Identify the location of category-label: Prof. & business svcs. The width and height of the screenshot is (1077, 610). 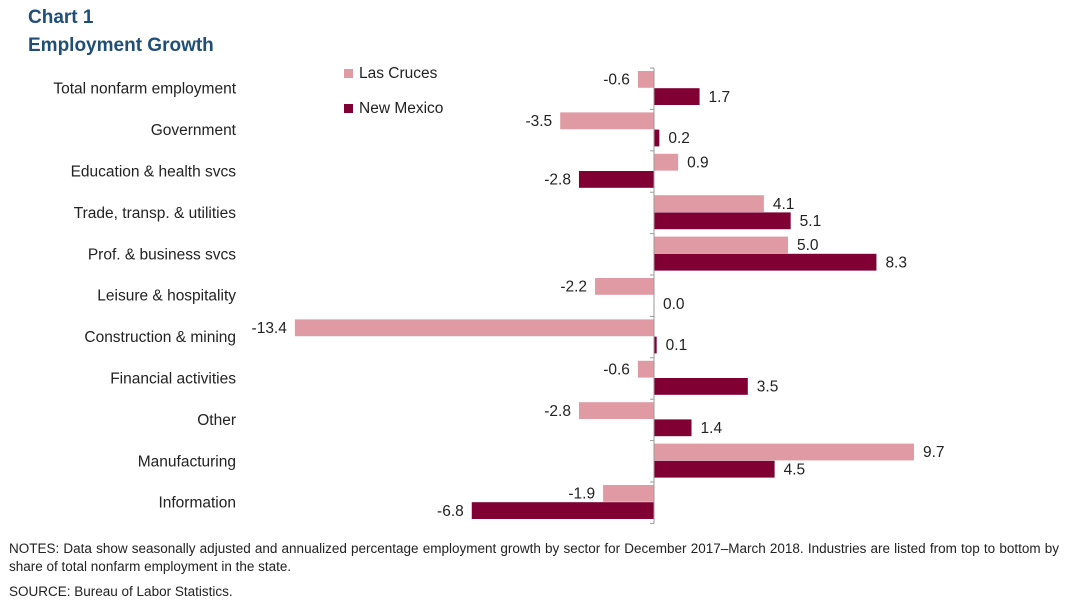
(162, 254).